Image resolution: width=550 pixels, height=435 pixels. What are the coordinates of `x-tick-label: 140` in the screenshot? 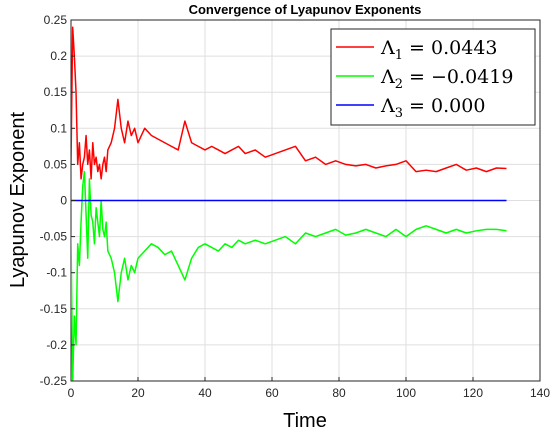 It's located at (540, 393).